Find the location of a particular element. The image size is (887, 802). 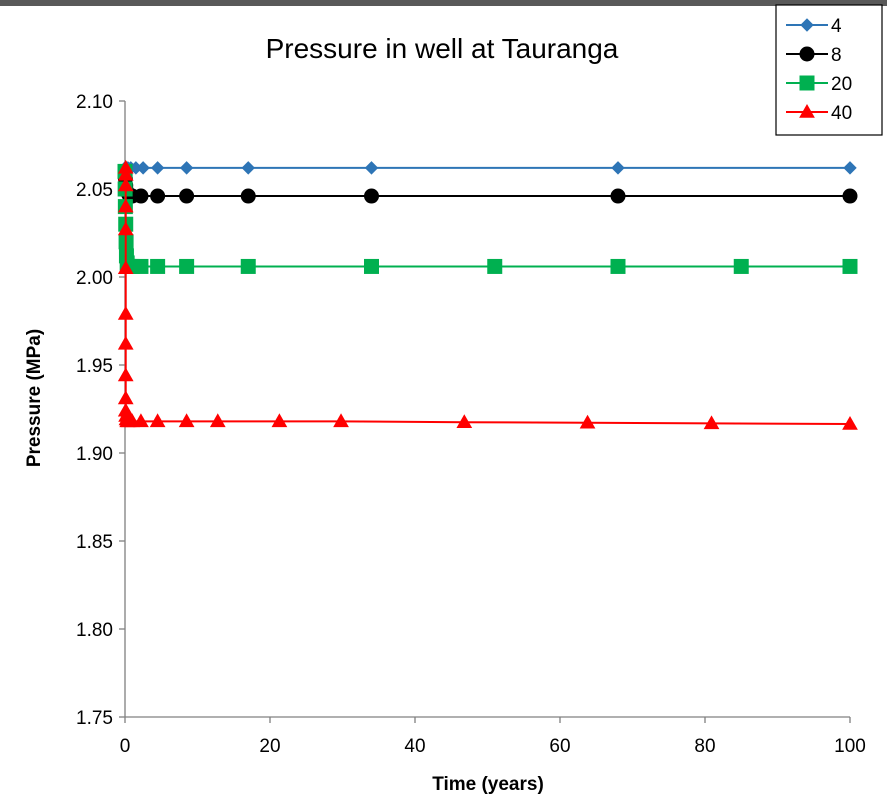

window-top-bar is located at coordinates (443, 3).